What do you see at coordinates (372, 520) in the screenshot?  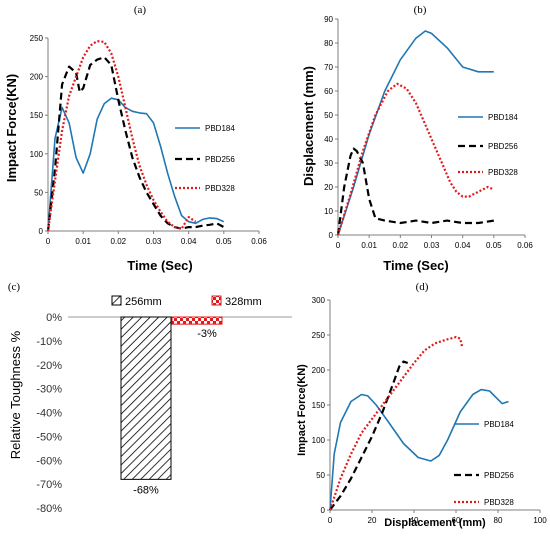 I see `x-tick-label: 20` at bounding box center [372, 520].